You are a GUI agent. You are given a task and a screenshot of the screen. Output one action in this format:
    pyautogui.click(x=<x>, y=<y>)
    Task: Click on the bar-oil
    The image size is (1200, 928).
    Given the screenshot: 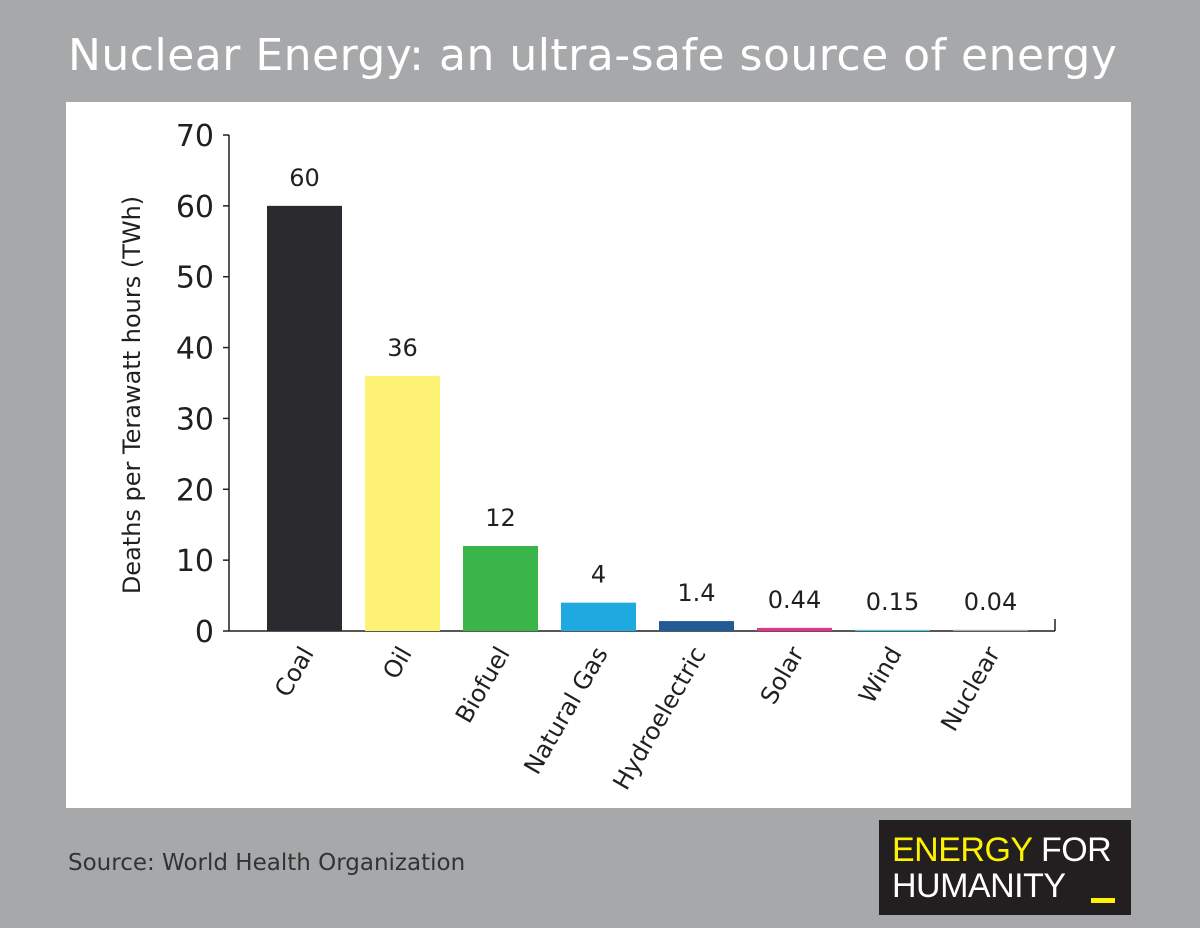 What is the action you would take?
    pyautogui.click(x=402, y=503)
    